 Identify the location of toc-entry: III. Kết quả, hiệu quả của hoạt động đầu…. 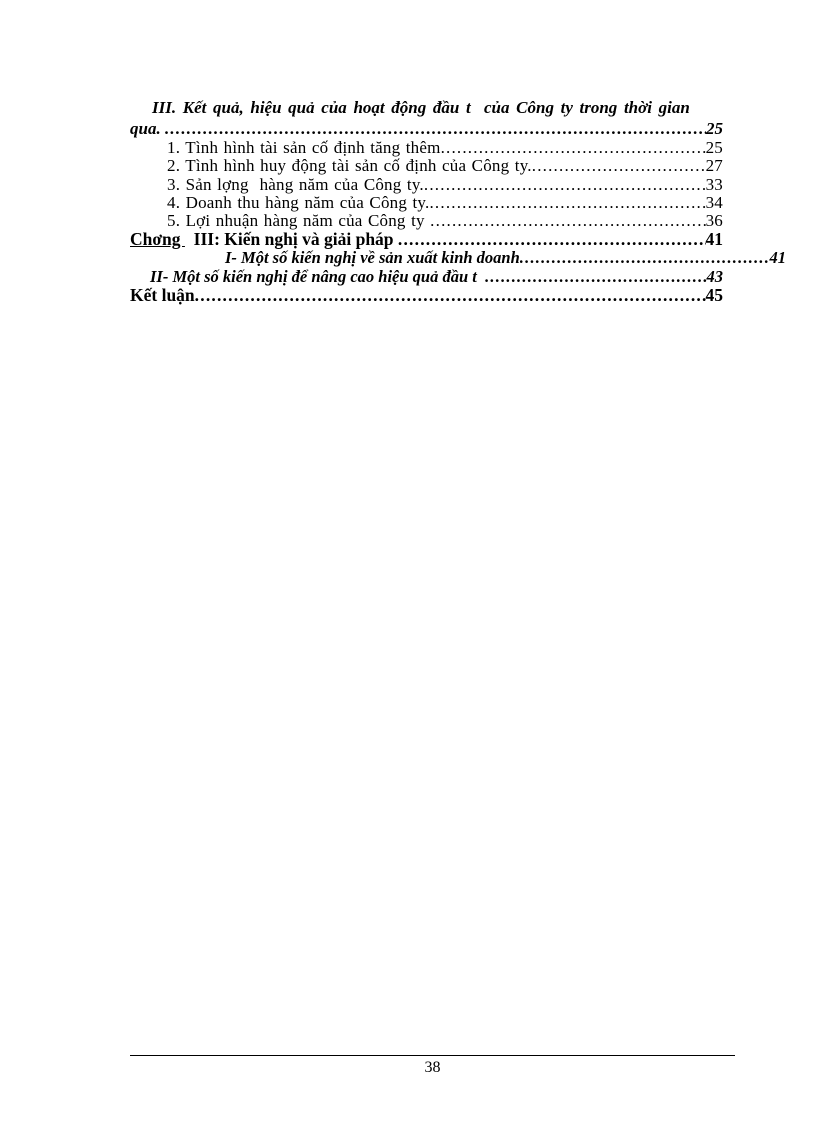
(426, 108).